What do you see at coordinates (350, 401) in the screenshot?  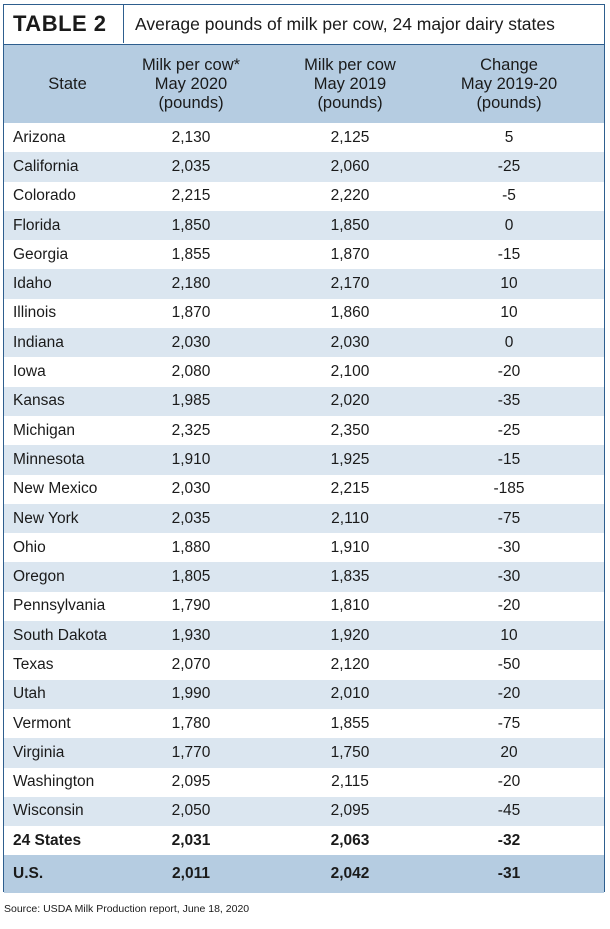 I see `may2019-cell: 2,020` at bounding box center [350, 401].